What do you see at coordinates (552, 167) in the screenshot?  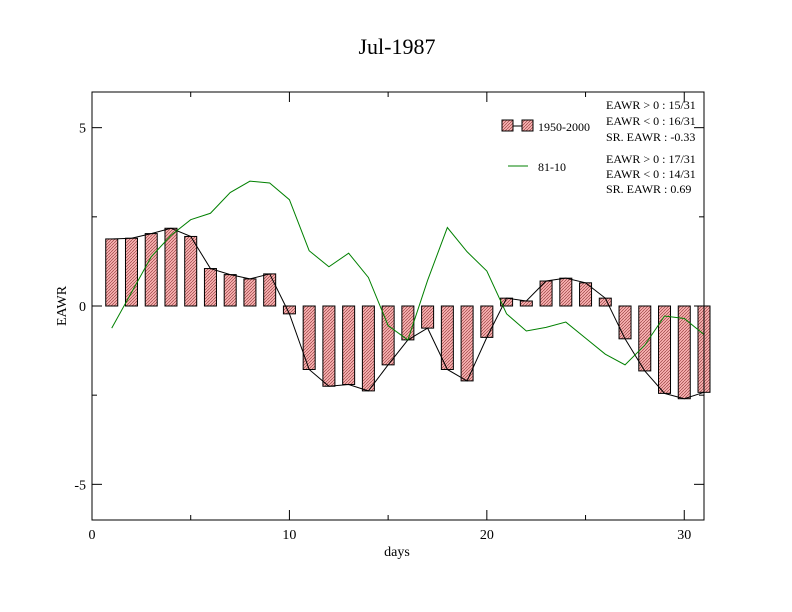 I see `legend-label-line: 81-10` at bounding box center [552, 167].